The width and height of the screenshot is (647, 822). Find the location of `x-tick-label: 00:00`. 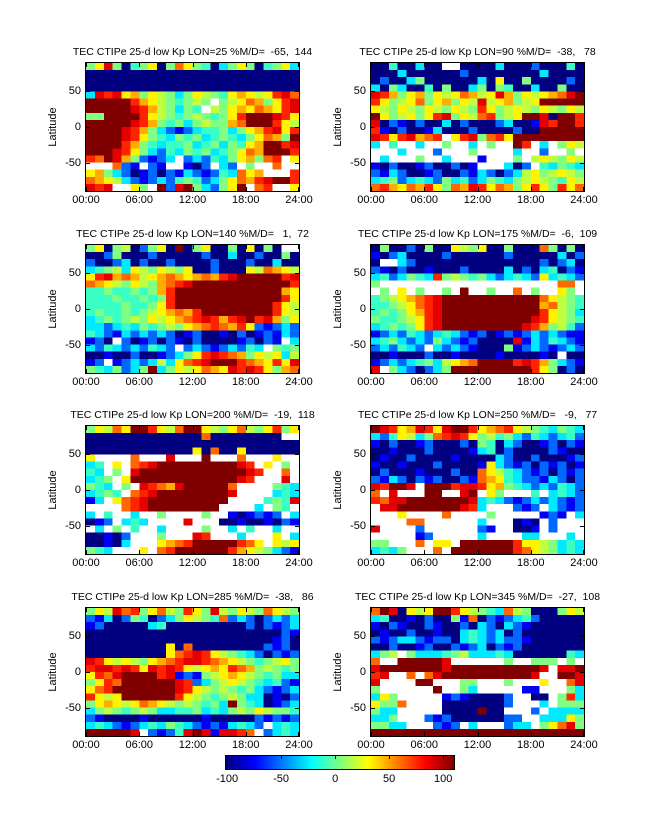

x-tick-label: 00:00 is located at coordinates (86, 200).